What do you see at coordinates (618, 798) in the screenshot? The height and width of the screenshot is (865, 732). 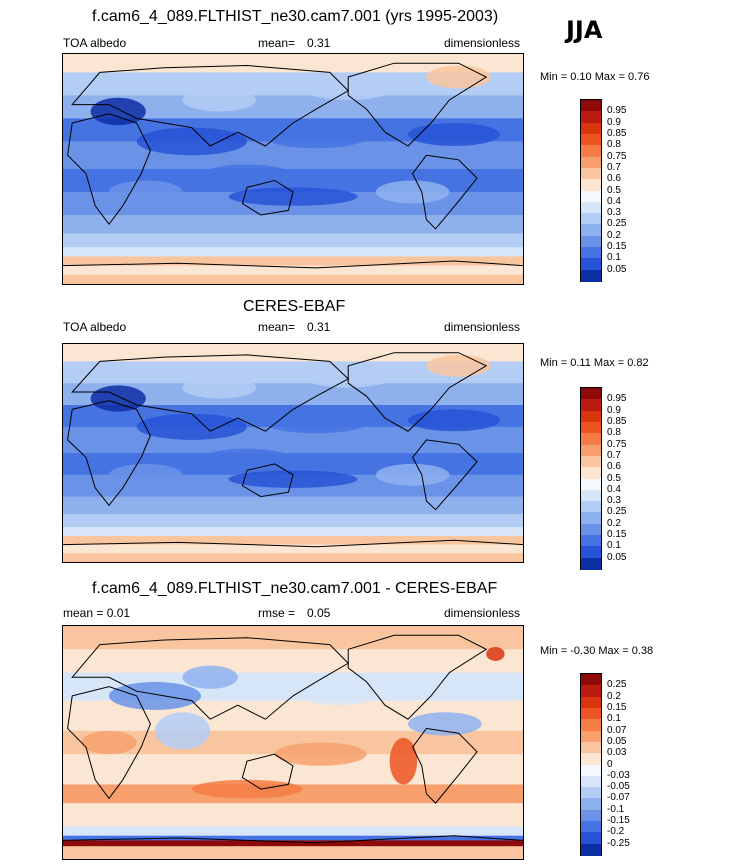 I see `colorbar-level-label: -0.07` at bounding box center [618, 798].